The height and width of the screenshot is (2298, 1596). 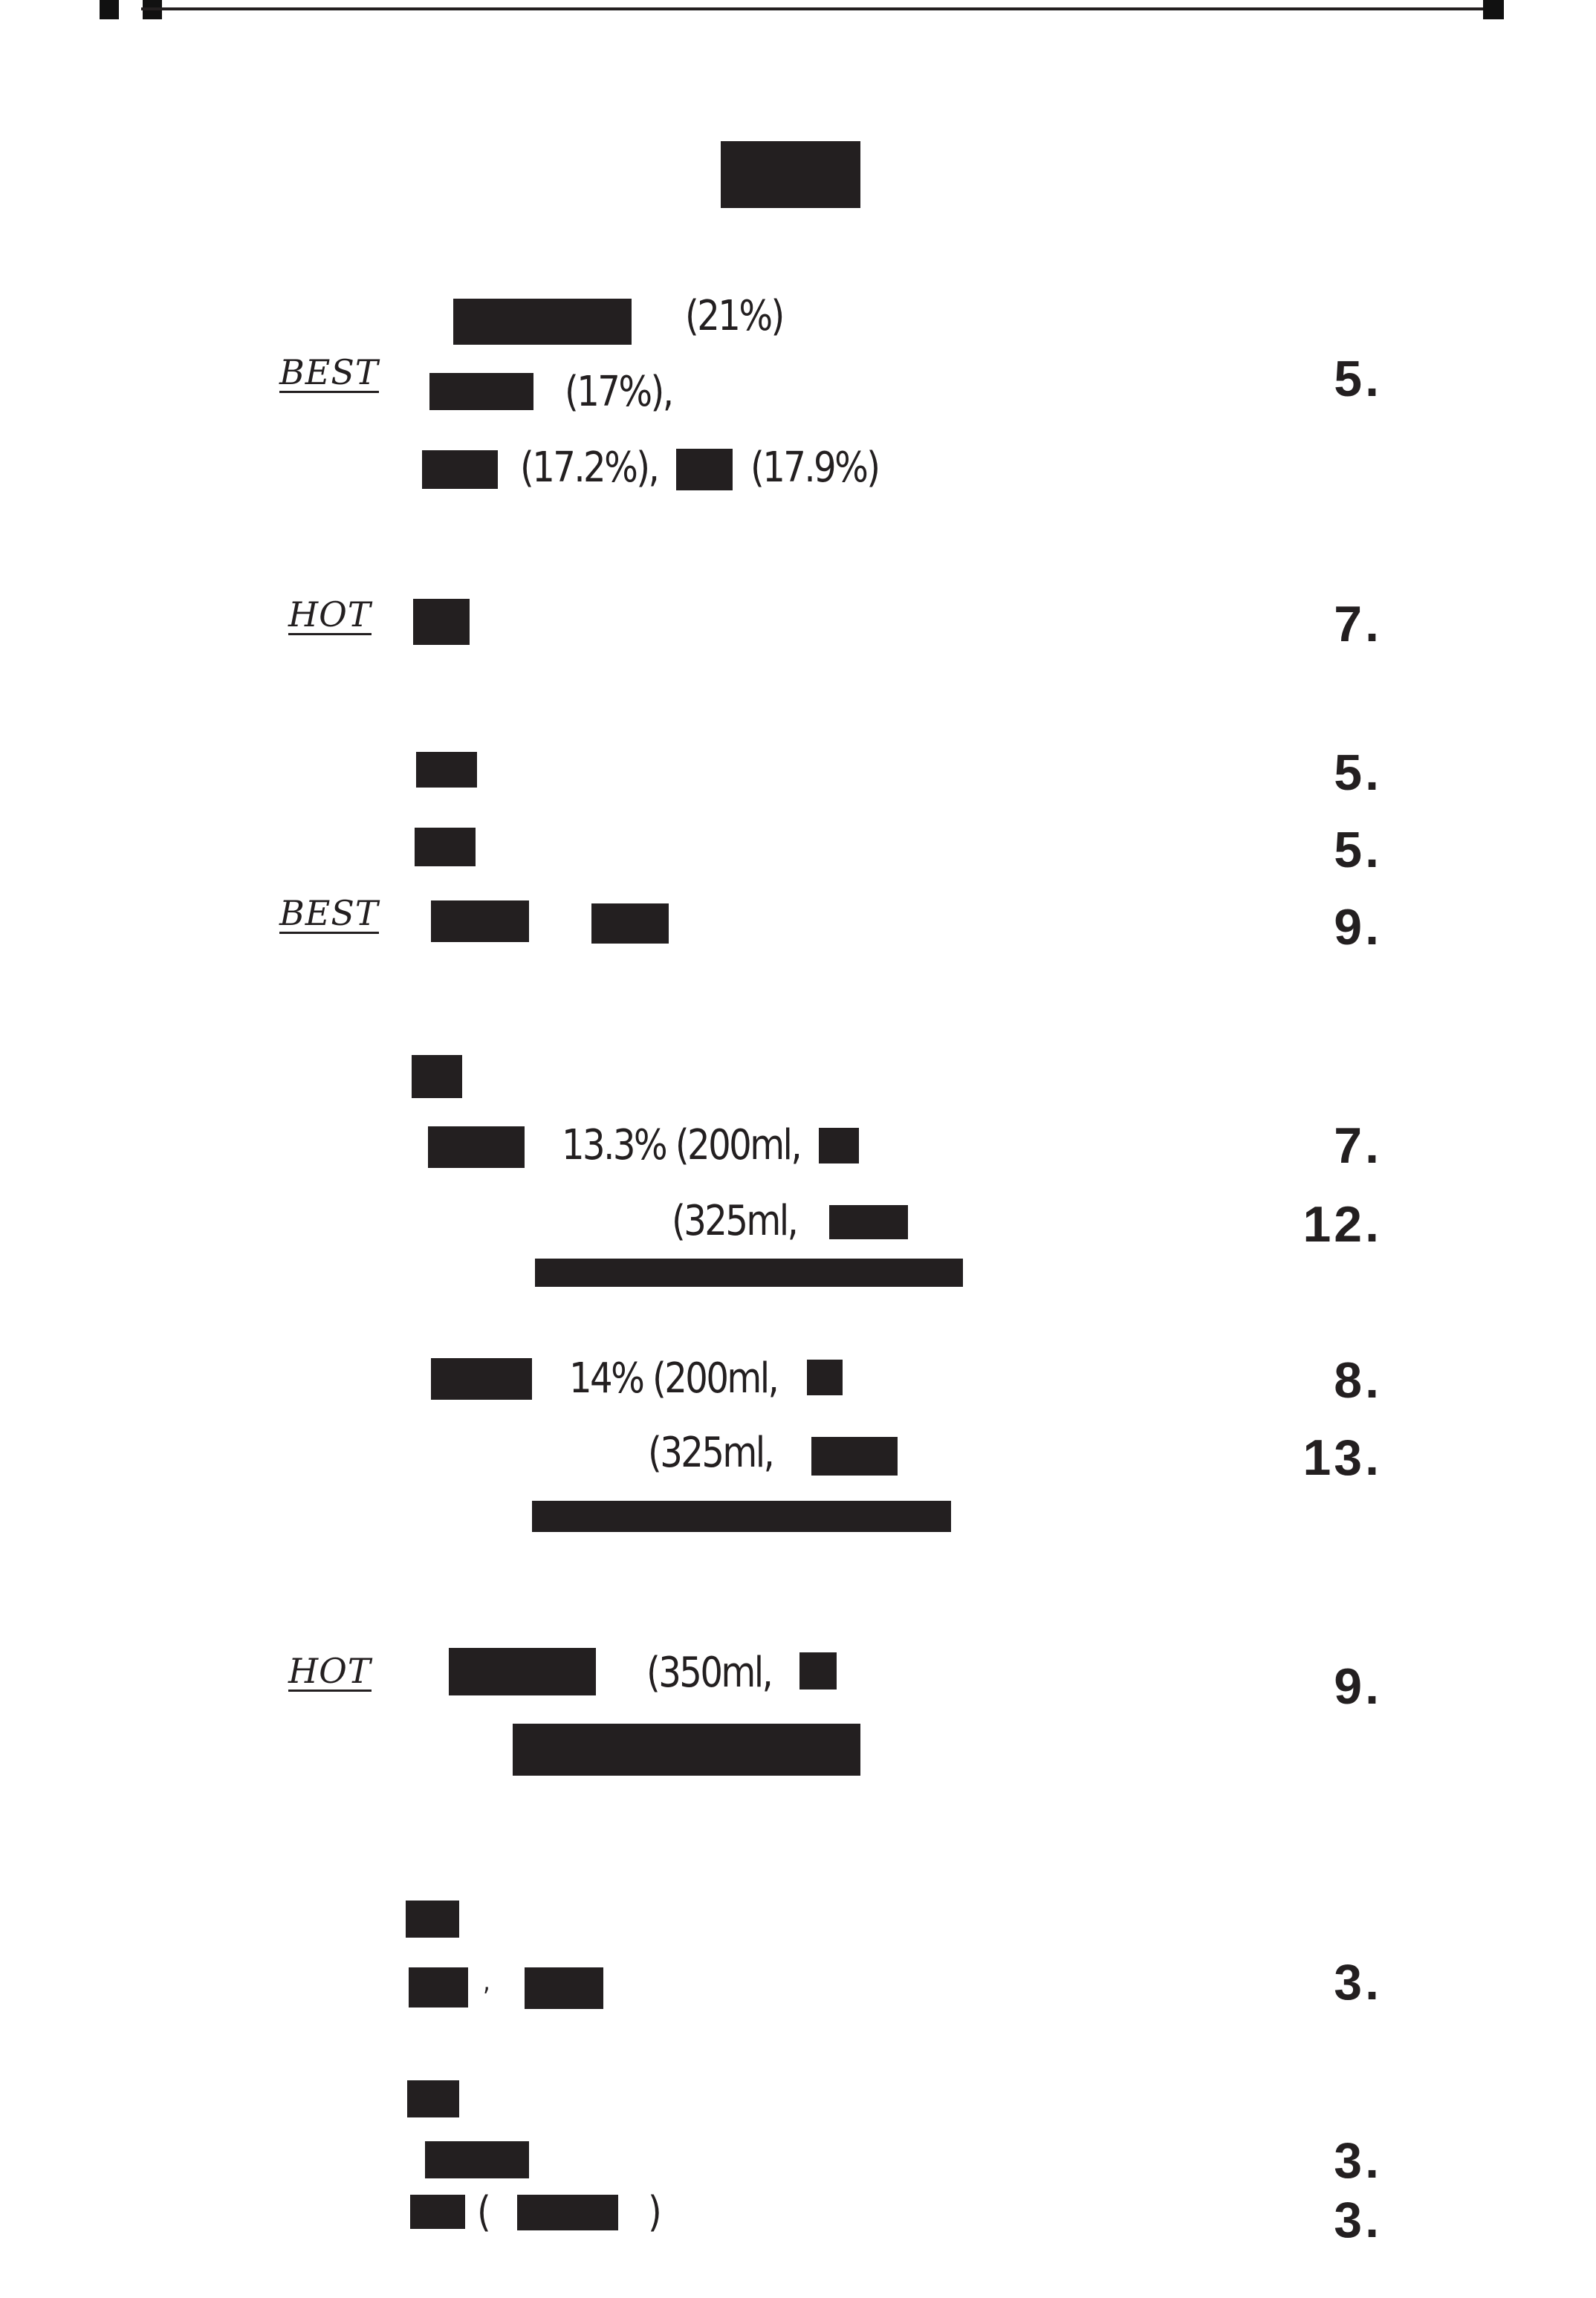 What do you see at coordinates (674, 1378) in the screenshot?
I see `item-spec: 14% (200ml,` at bounding box center [674, 1378].